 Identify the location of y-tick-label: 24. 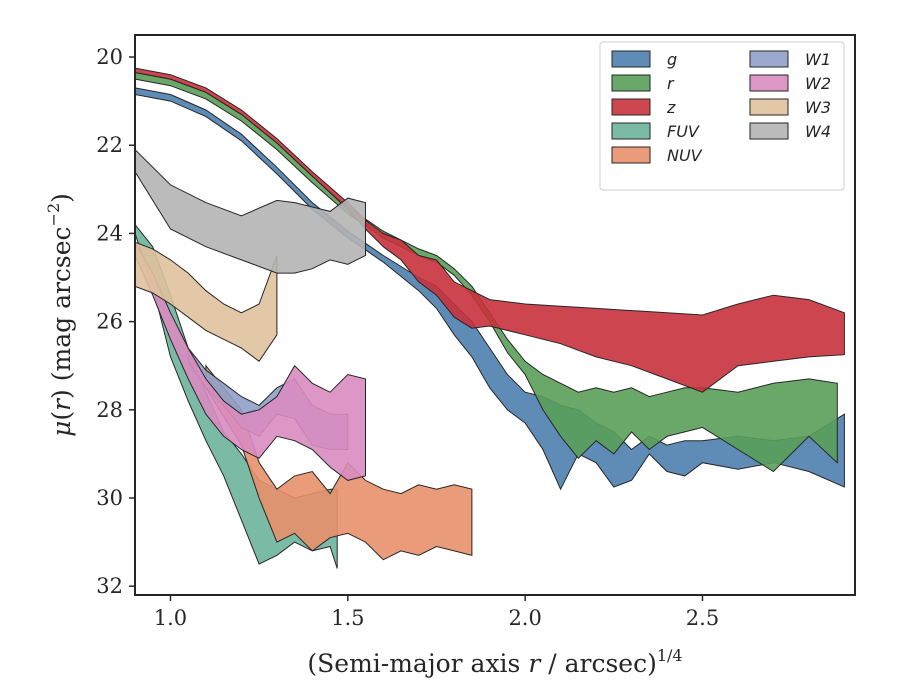
(109, 233).